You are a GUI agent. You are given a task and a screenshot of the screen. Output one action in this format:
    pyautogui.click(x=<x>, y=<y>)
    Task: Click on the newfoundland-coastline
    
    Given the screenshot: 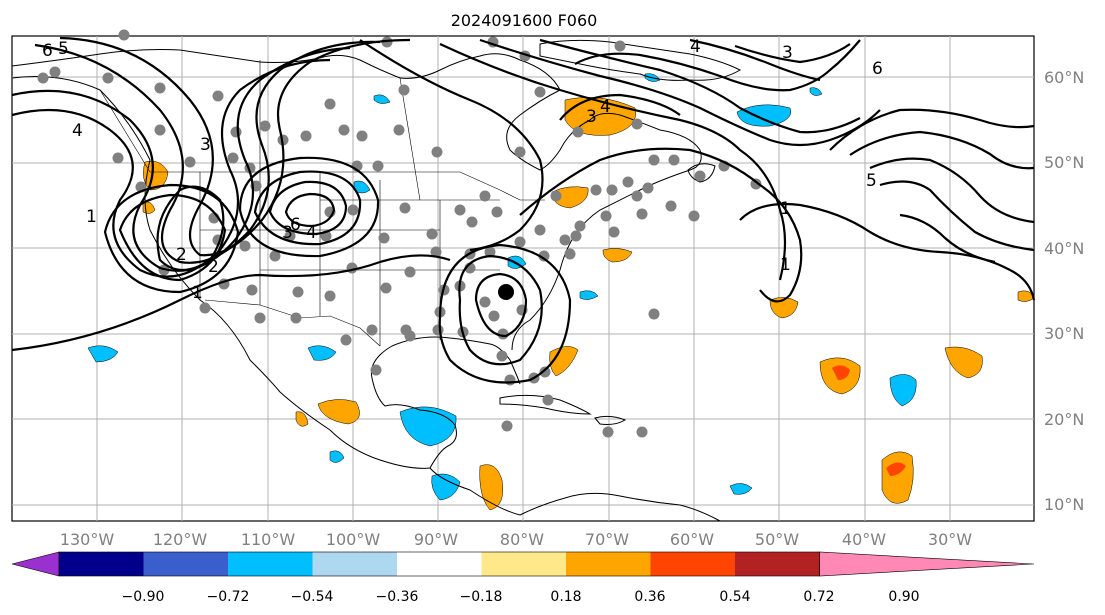 What is the action you would take?
    pyautogui.click(x=701, y=173)
    